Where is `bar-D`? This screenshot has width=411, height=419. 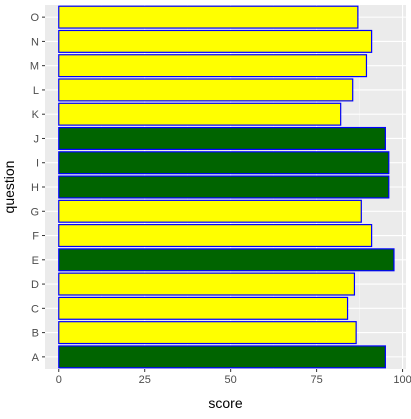 bar-D is located at coordinates (207, 284).